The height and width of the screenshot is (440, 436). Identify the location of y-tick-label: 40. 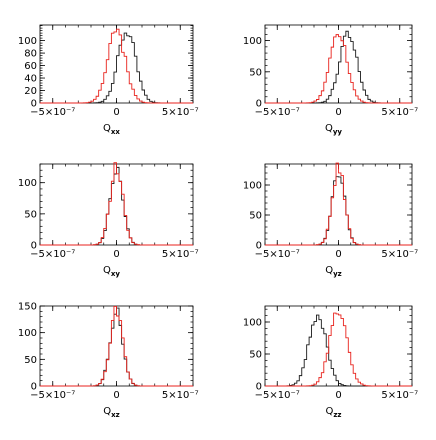
(30, 79).